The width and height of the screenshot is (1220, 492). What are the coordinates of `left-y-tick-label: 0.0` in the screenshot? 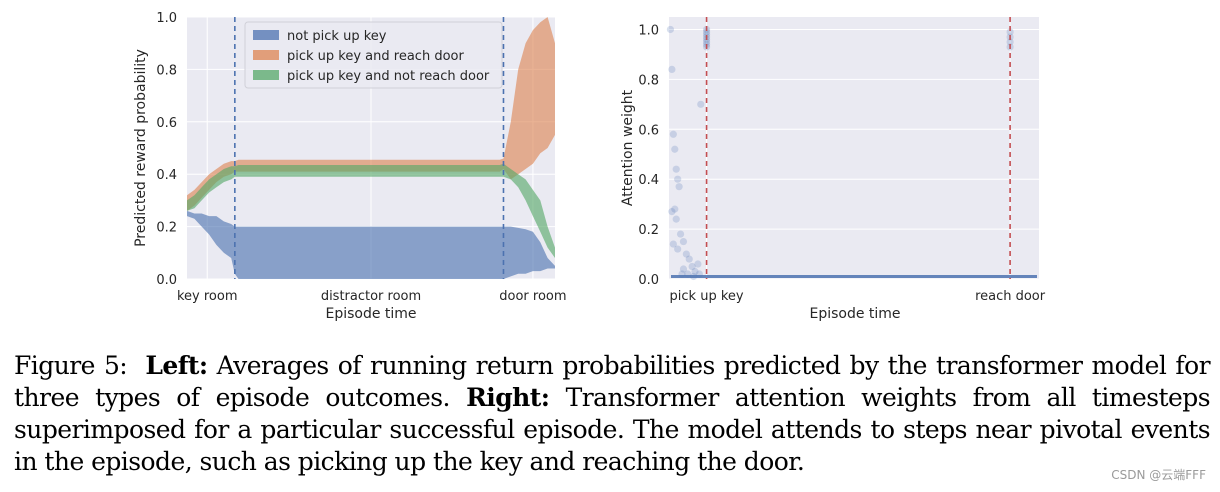 It's located at (166, 280).